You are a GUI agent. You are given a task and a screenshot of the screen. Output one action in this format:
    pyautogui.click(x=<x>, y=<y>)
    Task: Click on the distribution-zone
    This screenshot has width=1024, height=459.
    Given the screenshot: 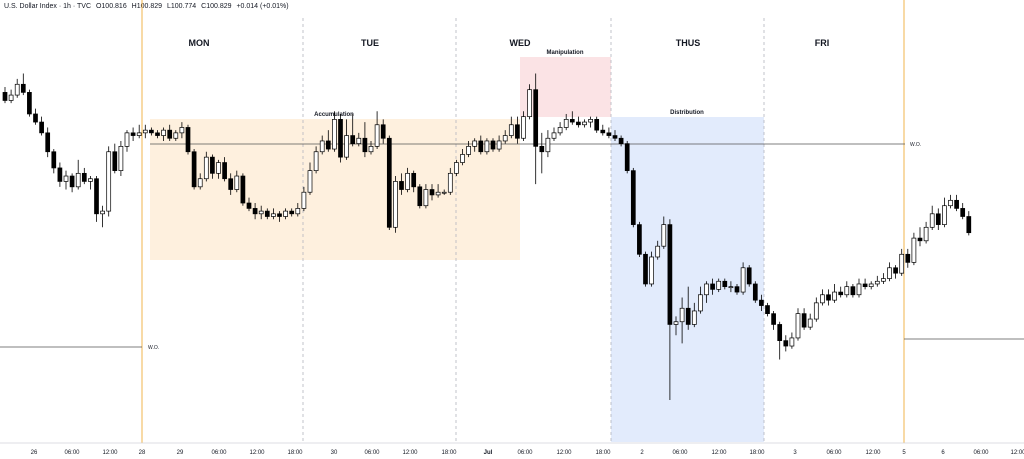 What is the action you would take?
    pyautogui.click(x=687, y=279)
    